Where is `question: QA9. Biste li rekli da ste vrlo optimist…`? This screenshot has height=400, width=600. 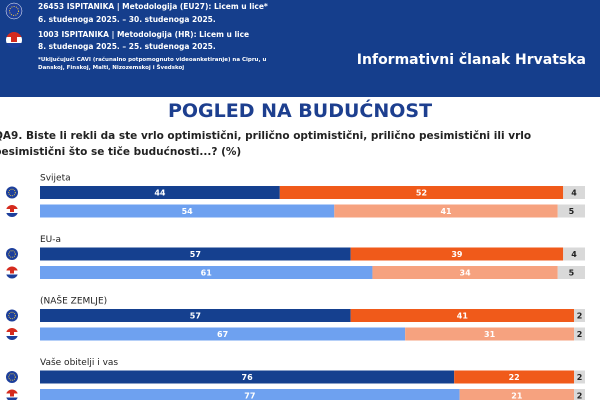
question: QA9. Biste li rekli da ste vrlo optimist… is located at coordinates (266, 144).